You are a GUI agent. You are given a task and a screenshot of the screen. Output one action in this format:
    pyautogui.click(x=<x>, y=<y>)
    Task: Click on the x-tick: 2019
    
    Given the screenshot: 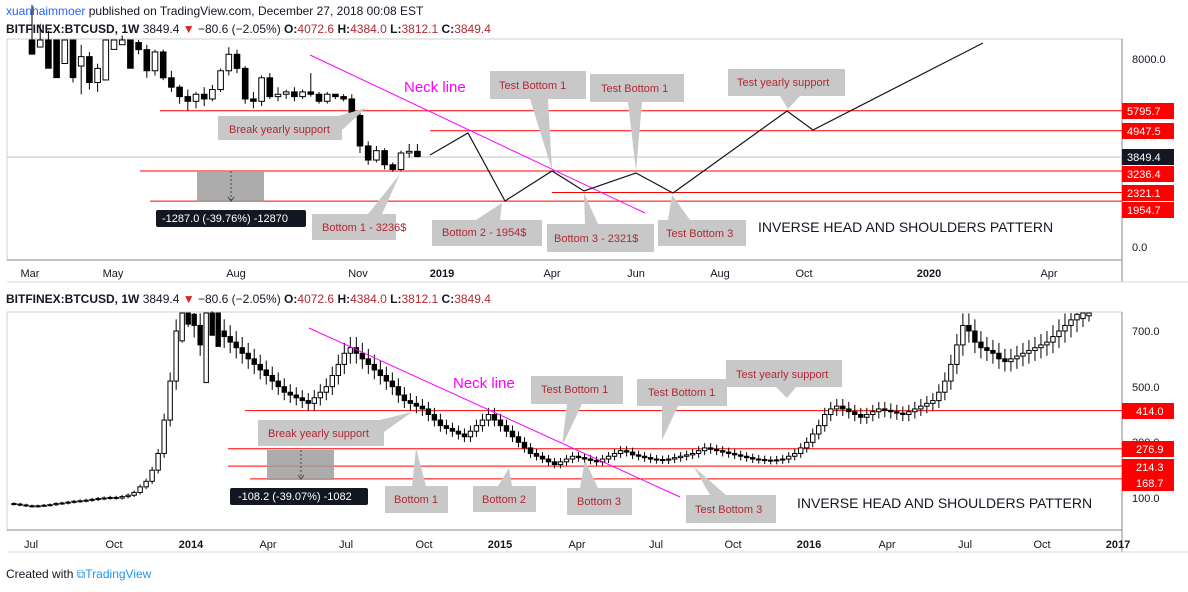 What is the action you would take?
    pyautogui.click(x=442, y=274)
    